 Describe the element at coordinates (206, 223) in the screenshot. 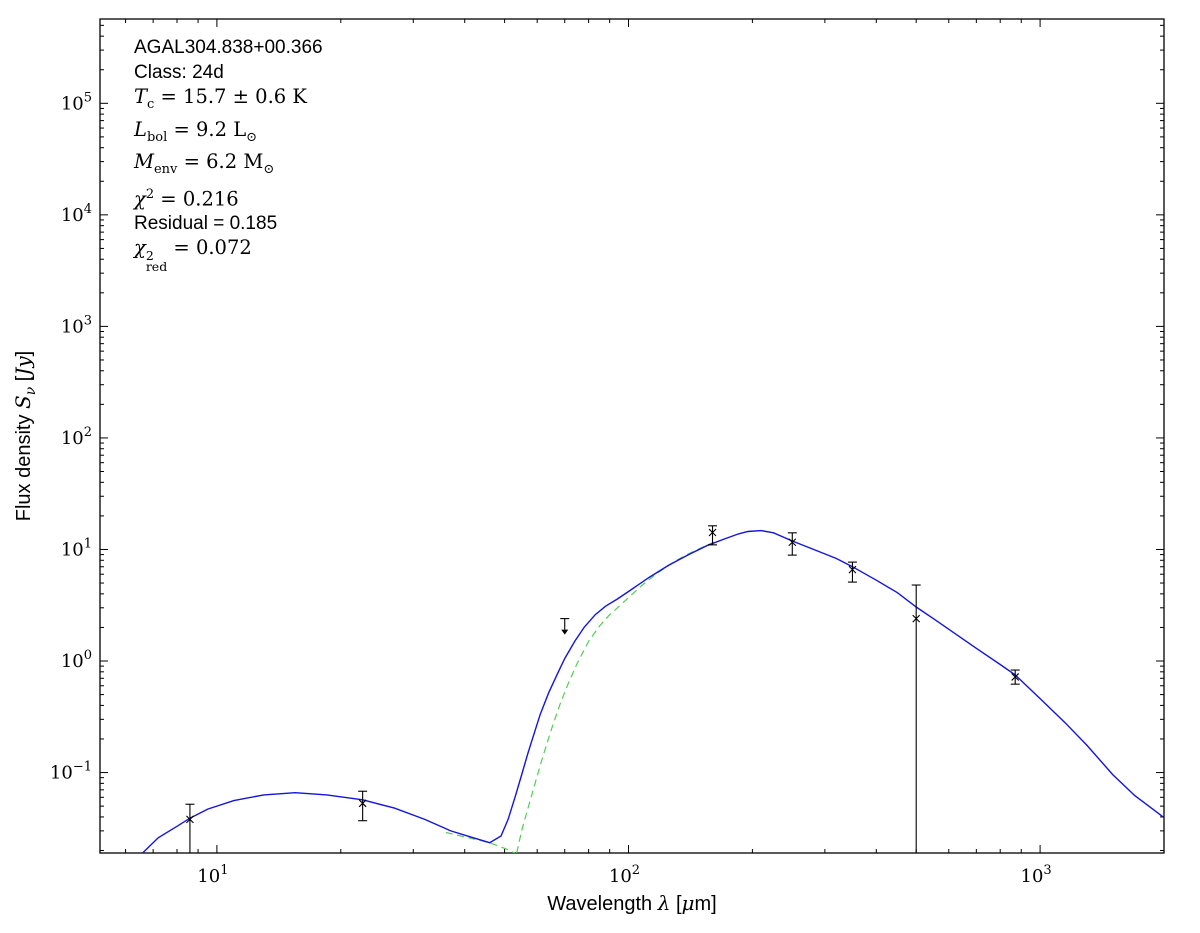

I see `residual-line: Residual = 0.185` at that location.